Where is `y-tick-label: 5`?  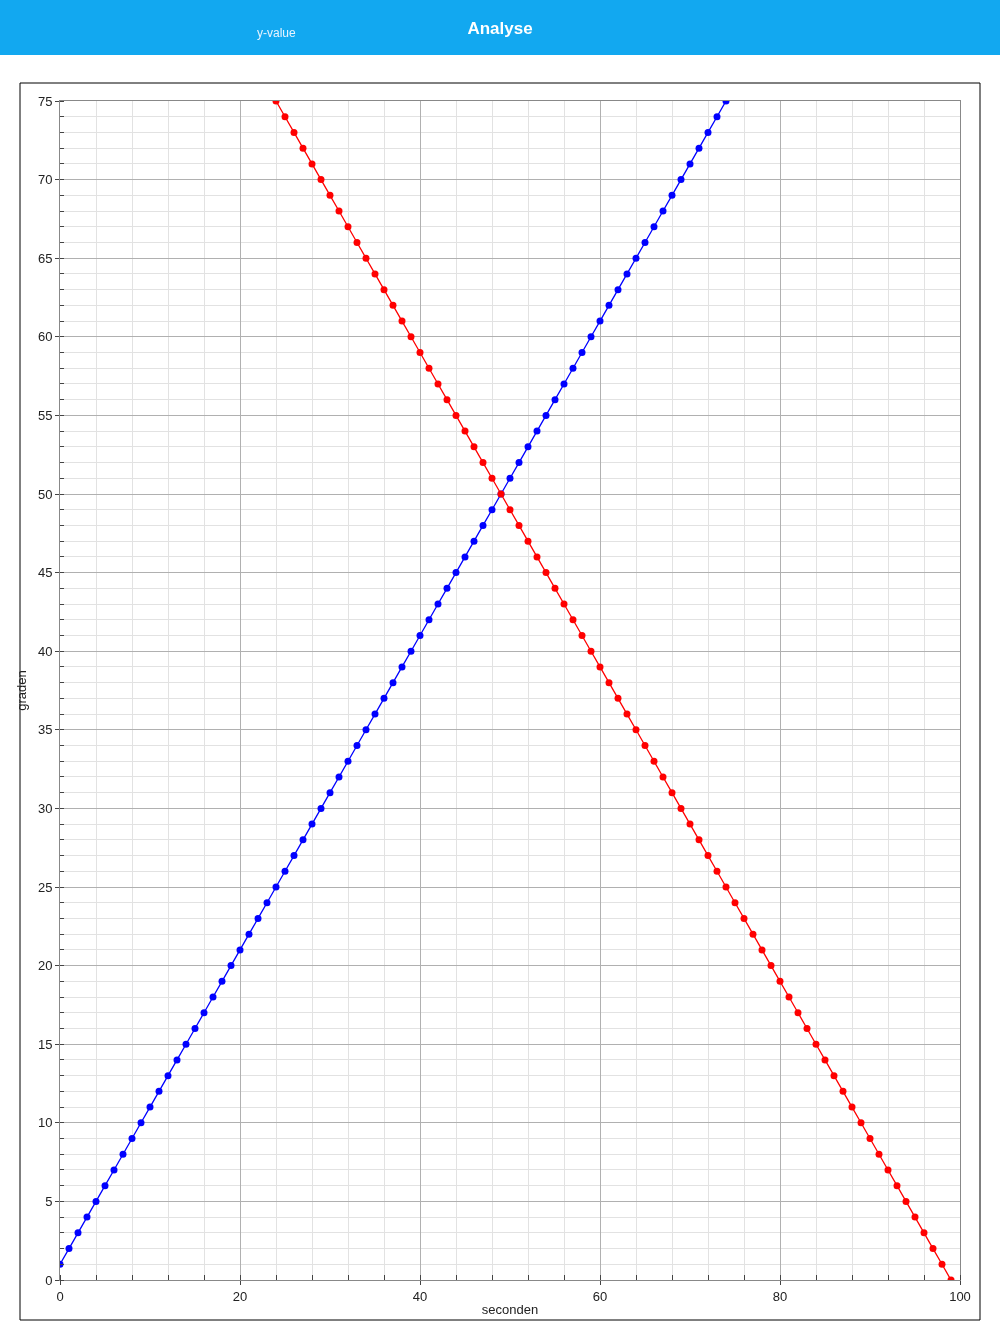
y-tick-label: 5 is located at coordinates (49, 1201).